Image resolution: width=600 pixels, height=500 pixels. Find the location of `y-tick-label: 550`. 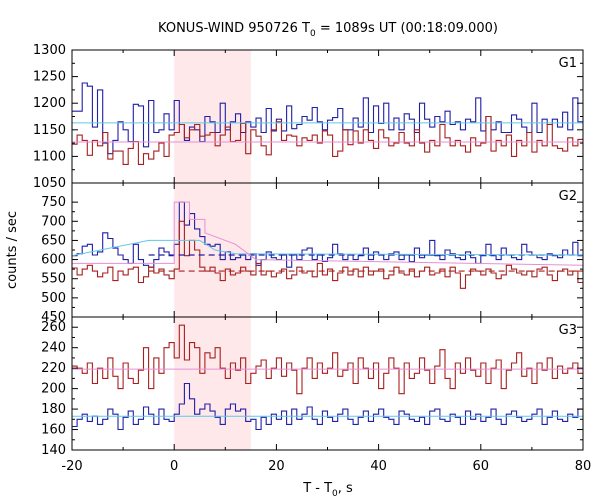

y-tick-label: 550 is located at coordinates (53, 279).